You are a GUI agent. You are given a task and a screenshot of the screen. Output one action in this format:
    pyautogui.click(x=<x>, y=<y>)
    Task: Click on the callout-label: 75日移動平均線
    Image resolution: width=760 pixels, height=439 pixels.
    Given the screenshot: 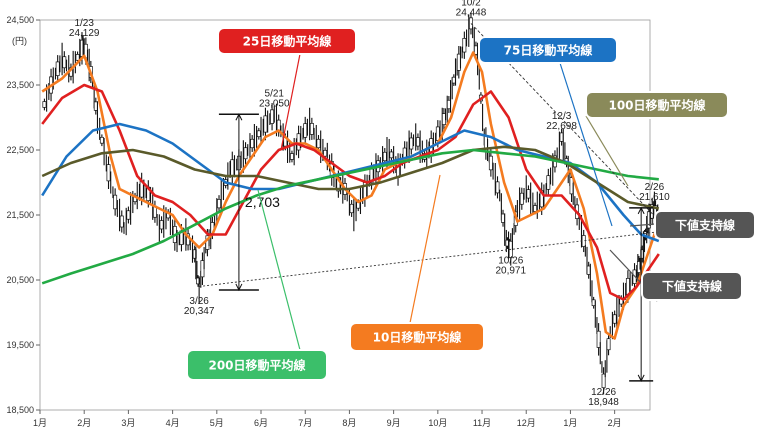 What is the action you would take?
    pyautogui.click(x=548, y=50)
    